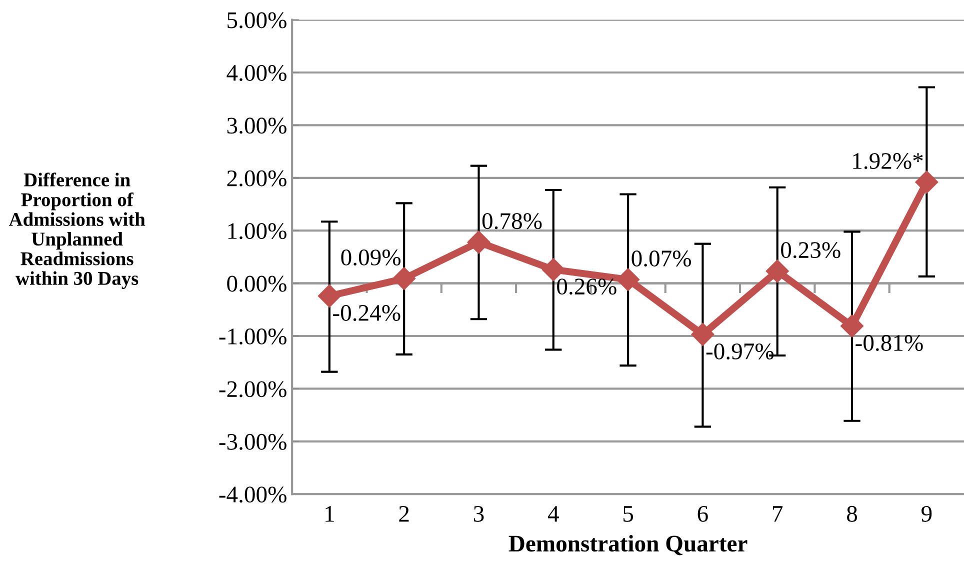 The image size is (964, 582). Describe the element at coordinates (889, 343) in the screenshot. I see `data-label: -0.81%` at that location.